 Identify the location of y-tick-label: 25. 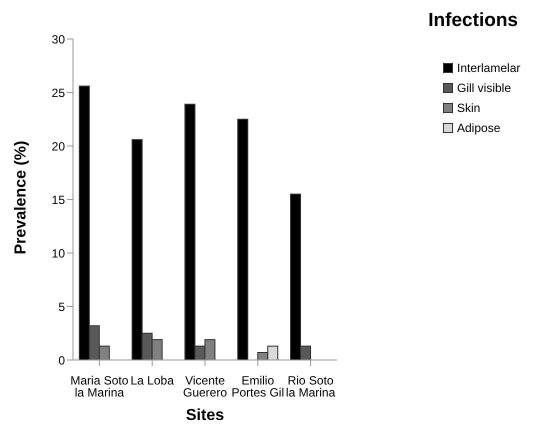
(59, 93).